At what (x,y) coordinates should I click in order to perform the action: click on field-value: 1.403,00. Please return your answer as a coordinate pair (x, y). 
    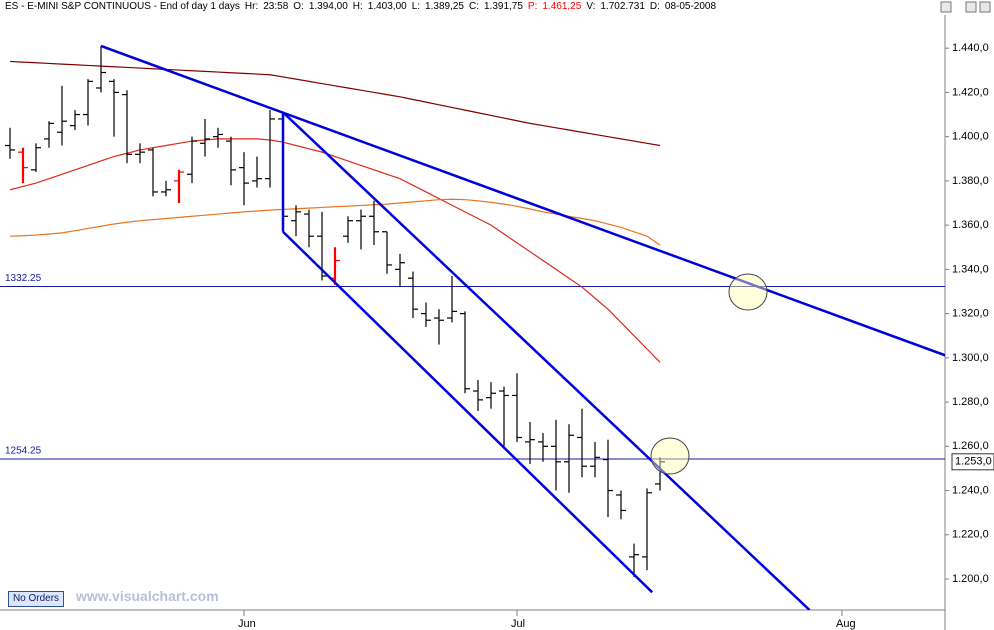
    Looking at the image, I should click on (387, 6).